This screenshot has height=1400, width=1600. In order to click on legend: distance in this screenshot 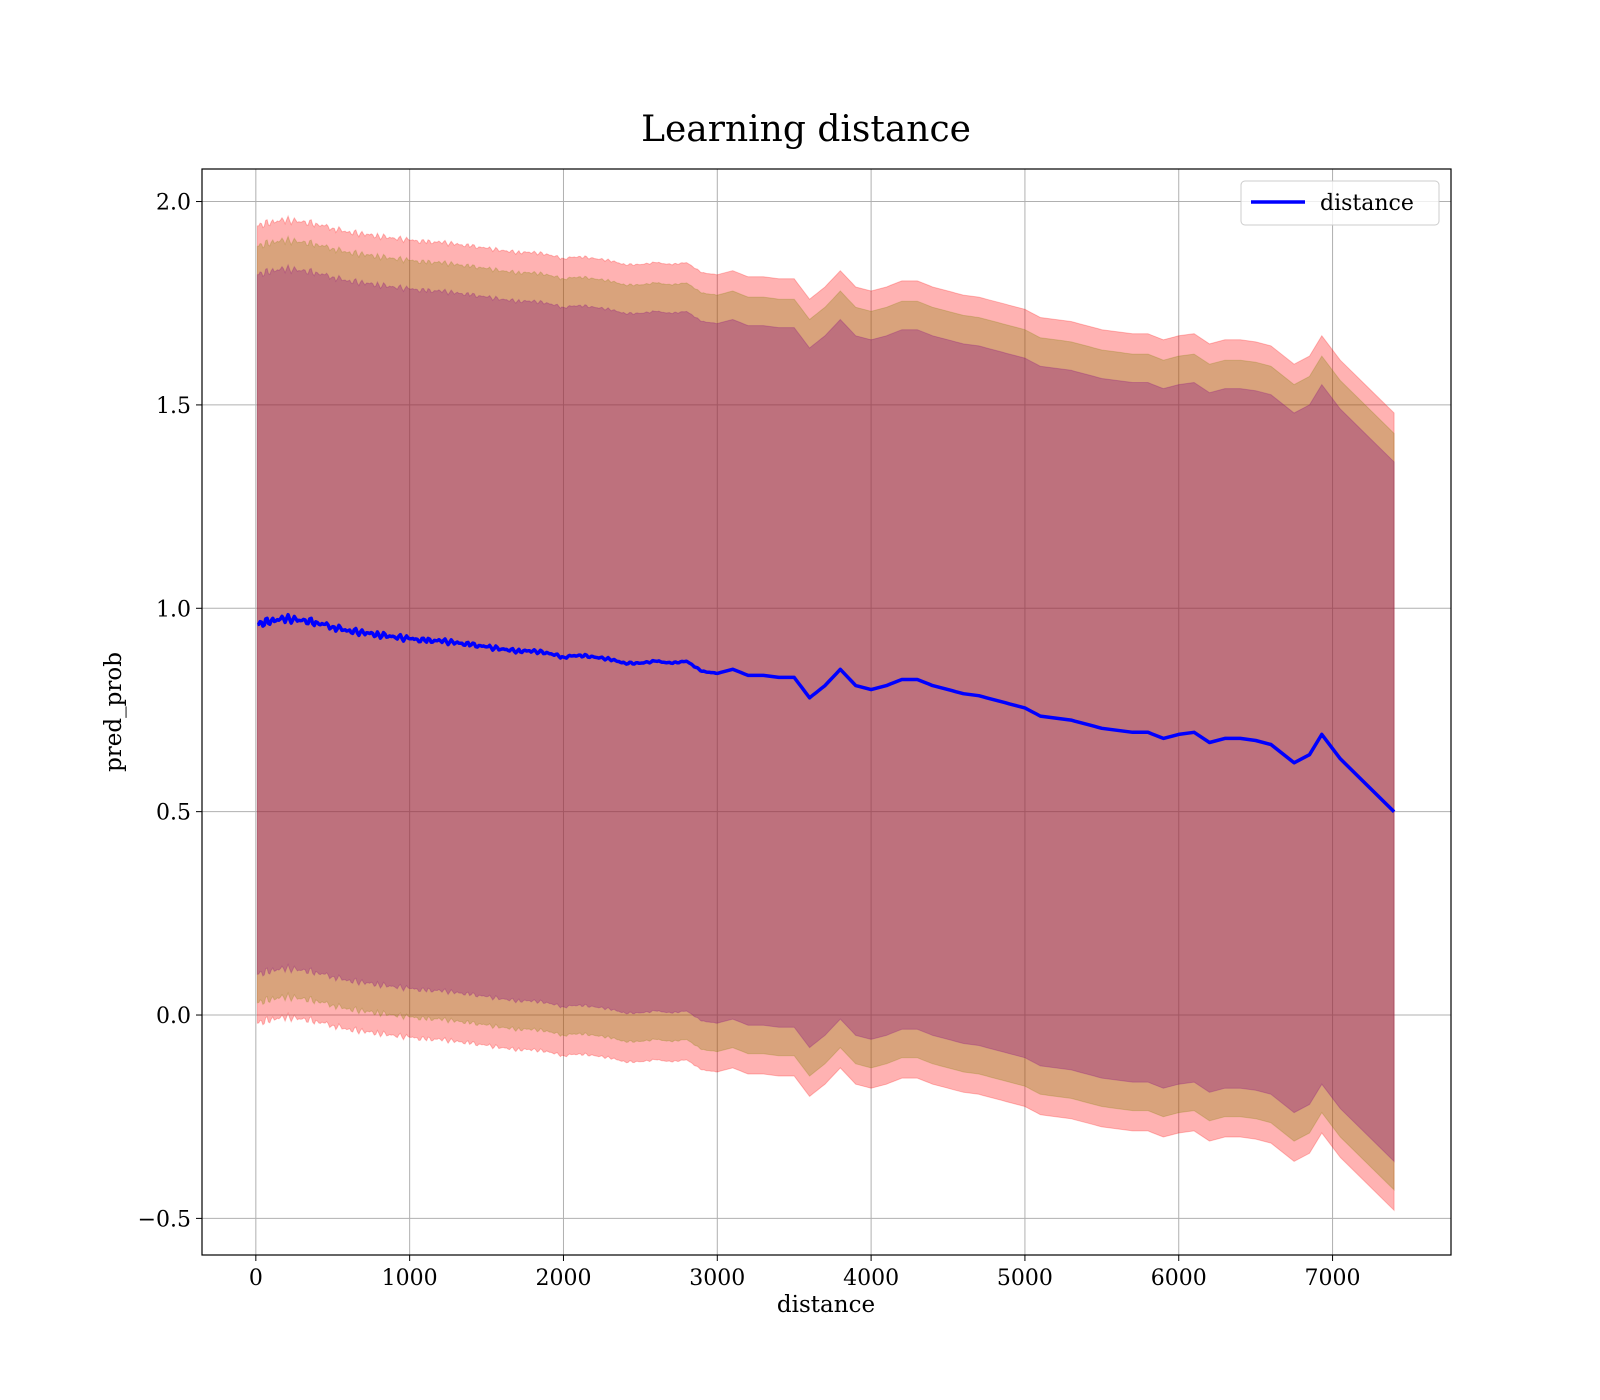, I will do `click(1340, 203)`.